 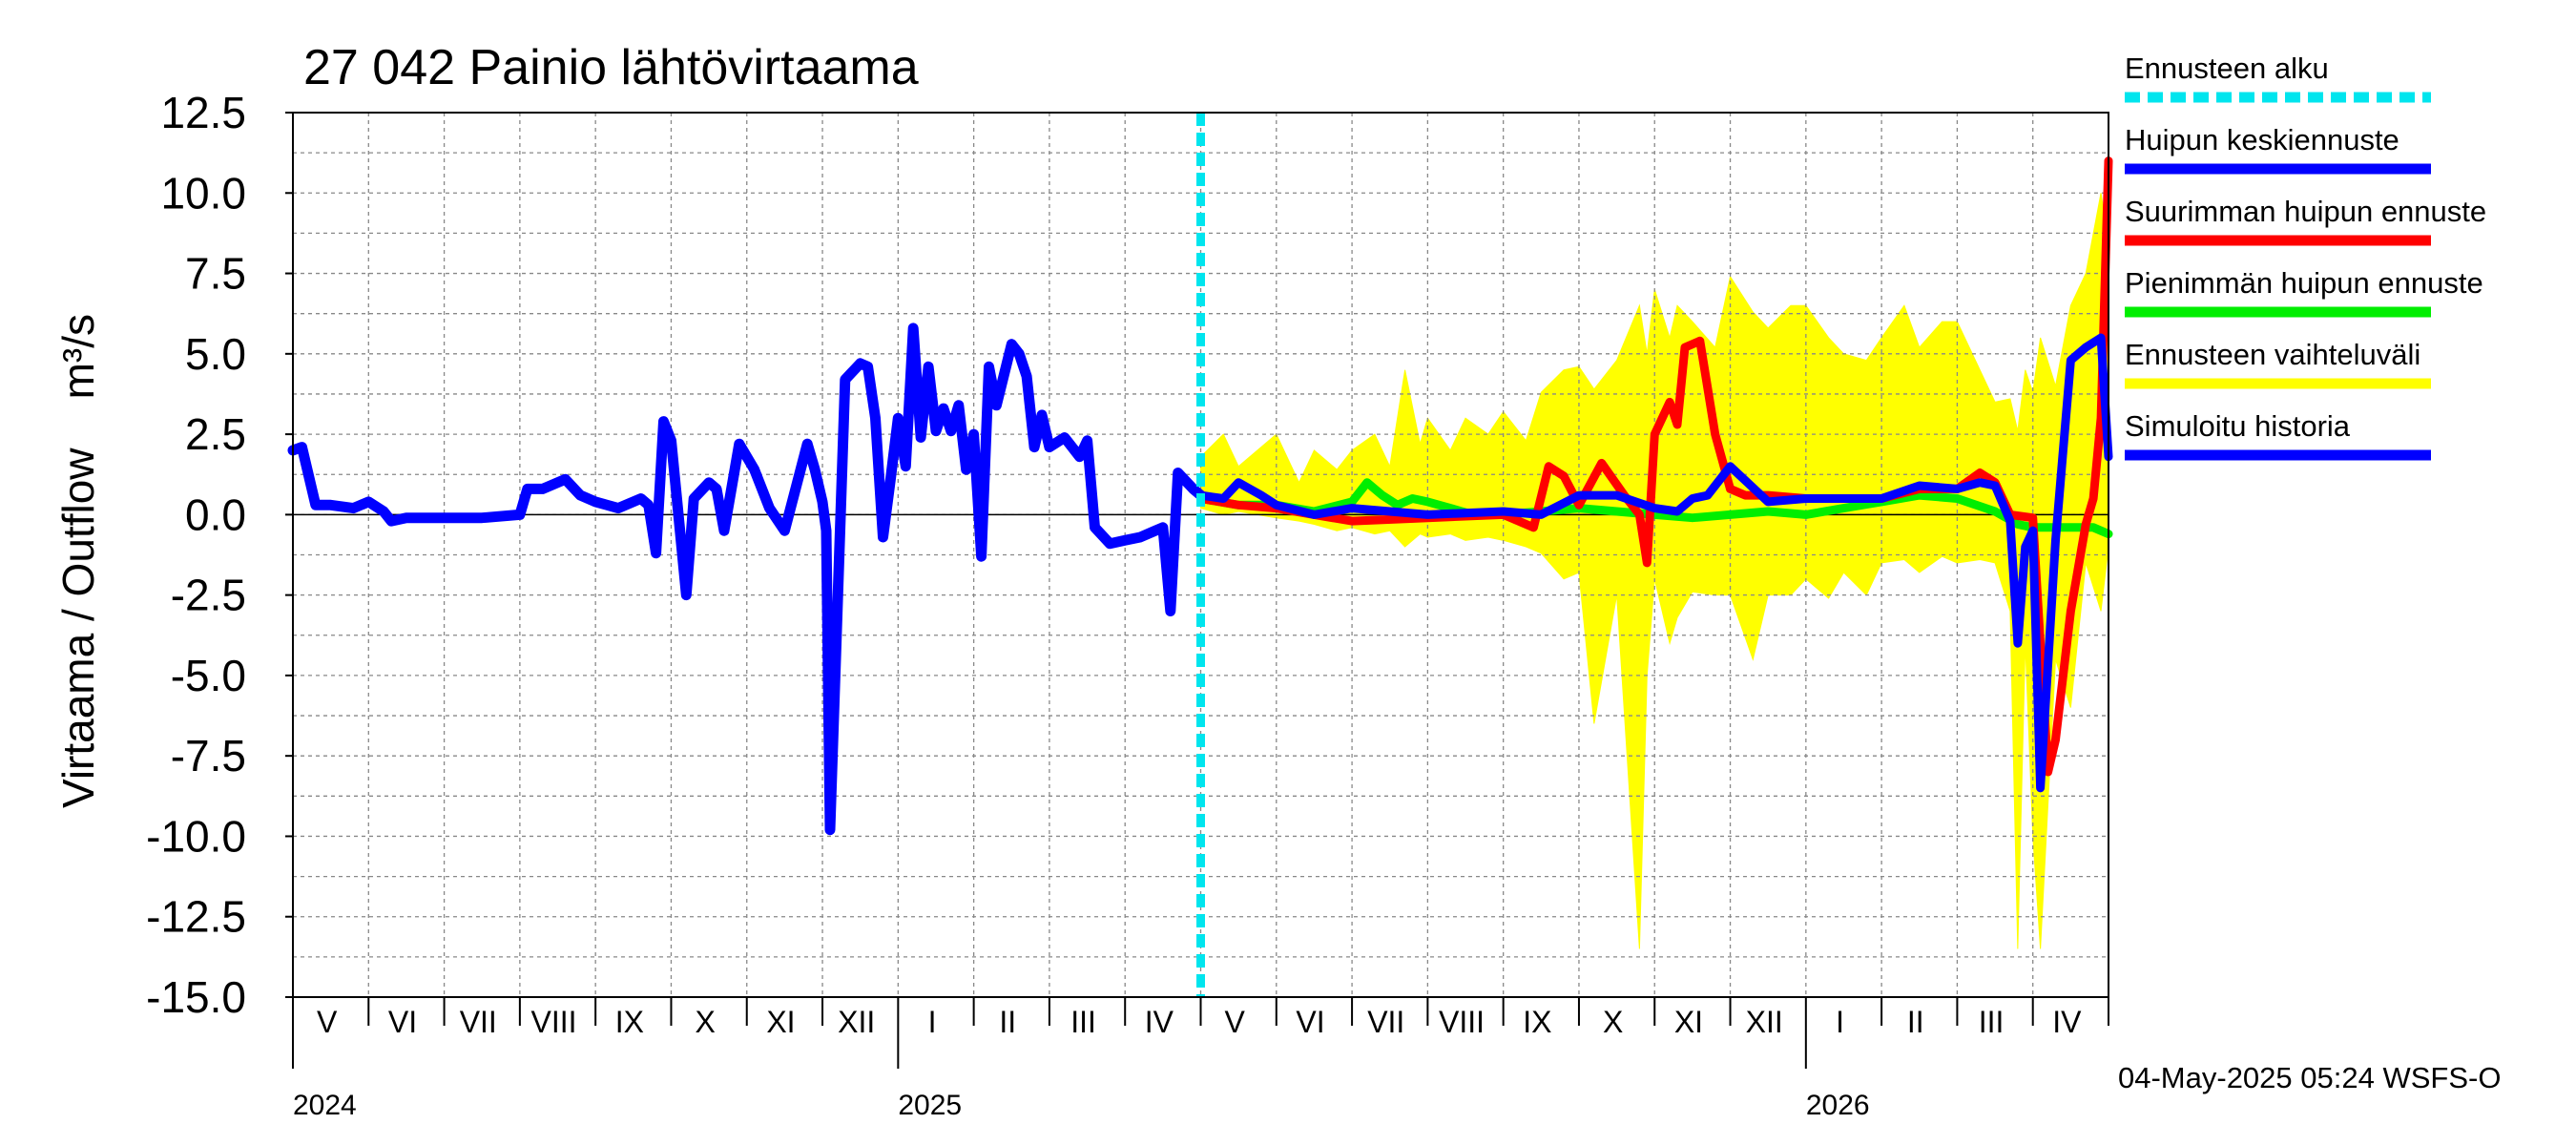 I want to click on legend-label: Ennusteen vaihteluväli, so click(x=2272, y=354).